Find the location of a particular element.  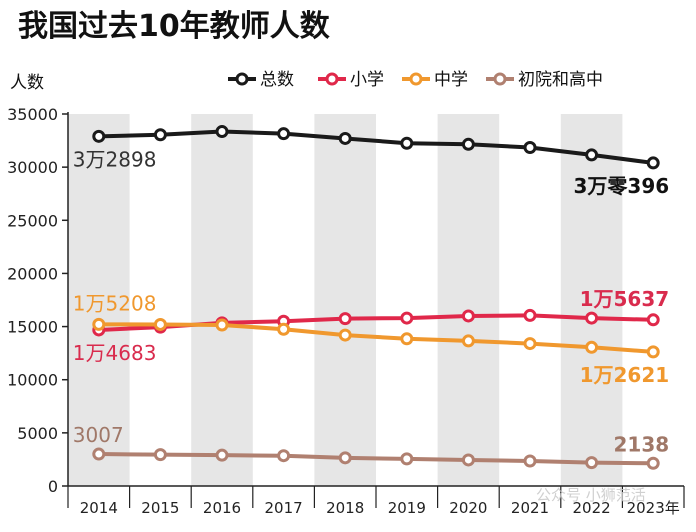

x-tick-label: 2023年 is located at coordinates (653, 508).